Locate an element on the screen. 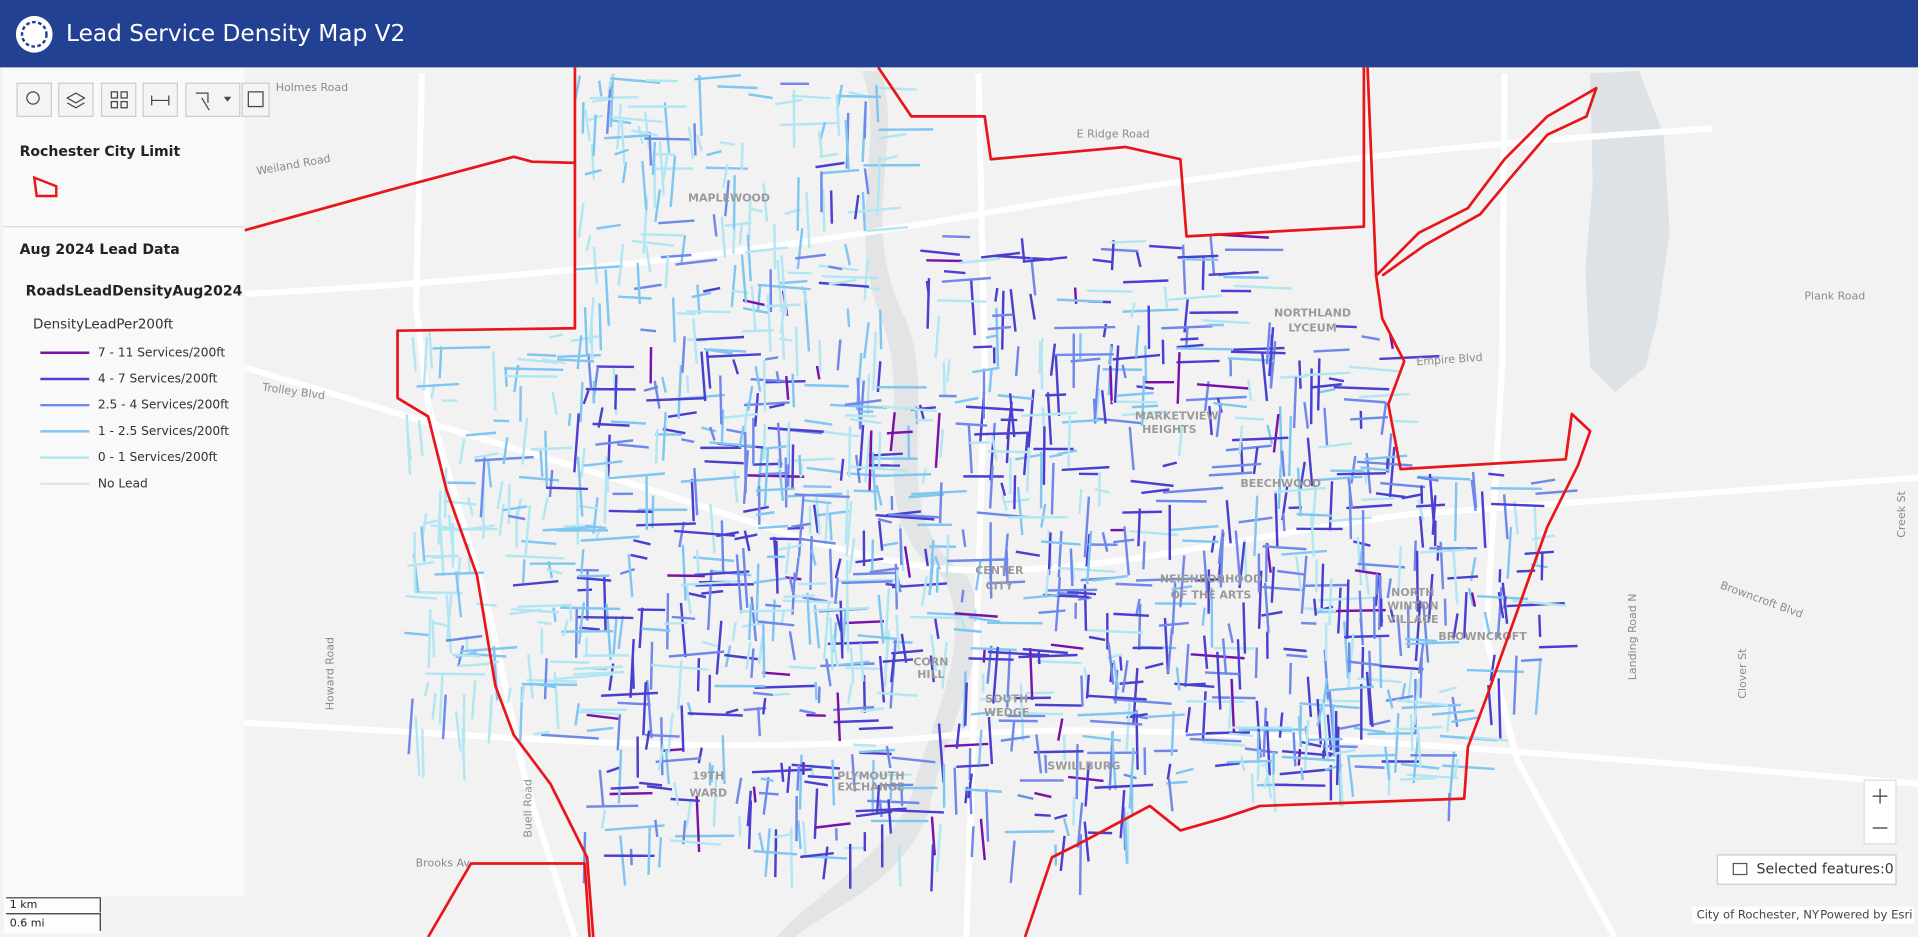 The height and width of the screenshot is (937, 1918). layers-button is located at coordinates (76, 99).